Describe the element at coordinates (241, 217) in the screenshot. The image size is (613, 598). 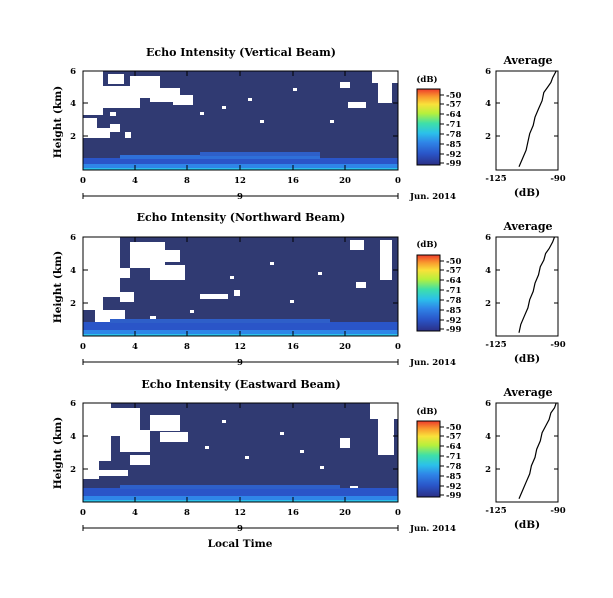
I see `chart-title: Echo Intensity (Northward Beam)` at that location.